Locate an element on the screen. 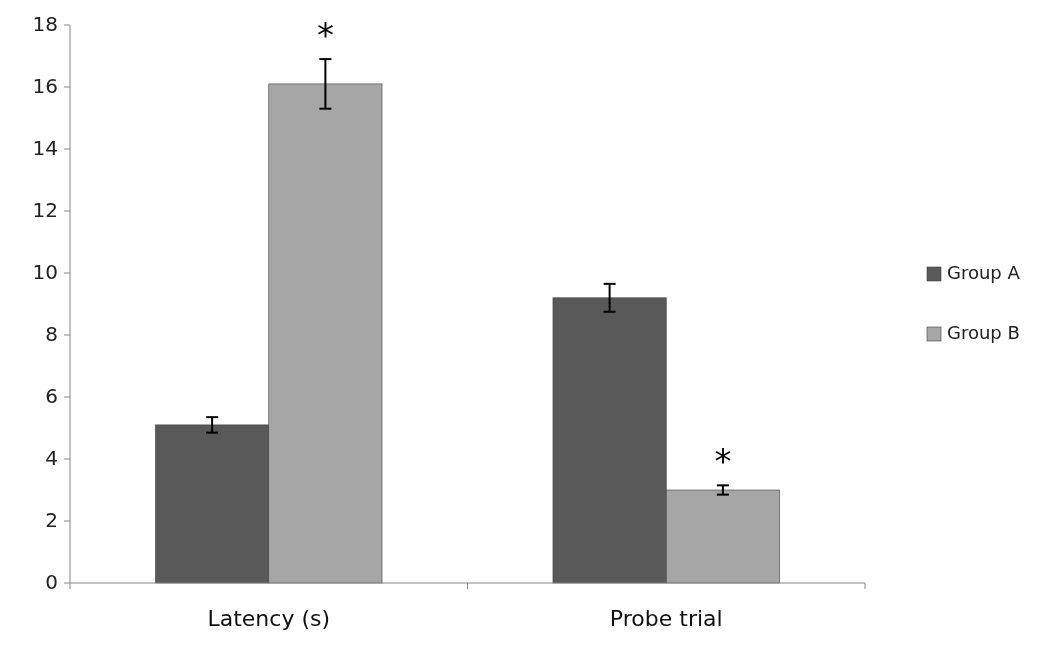 The image size is (1037, 646). legend-label: Group B is located at coordinates (983, 332).